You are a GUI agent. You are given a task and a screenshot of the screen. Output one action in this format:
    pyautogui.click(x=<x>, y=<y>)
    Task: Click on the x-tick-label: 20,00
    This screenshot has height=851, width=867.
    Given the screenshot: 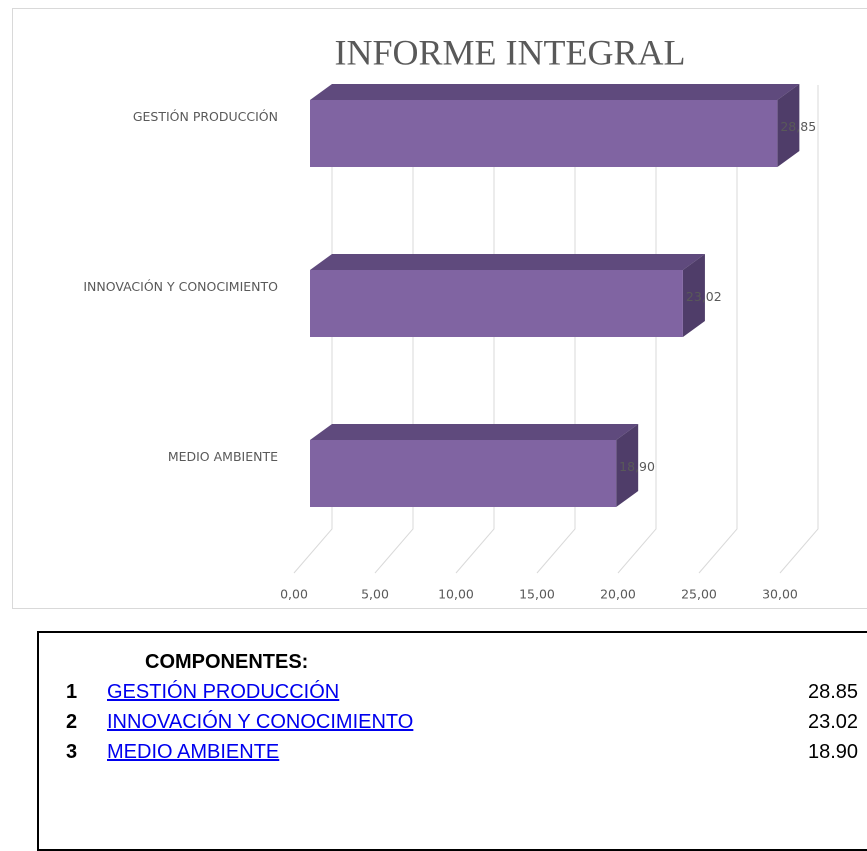 What is the action you would take?
    pyautogui.click(x=618, y=594)
    